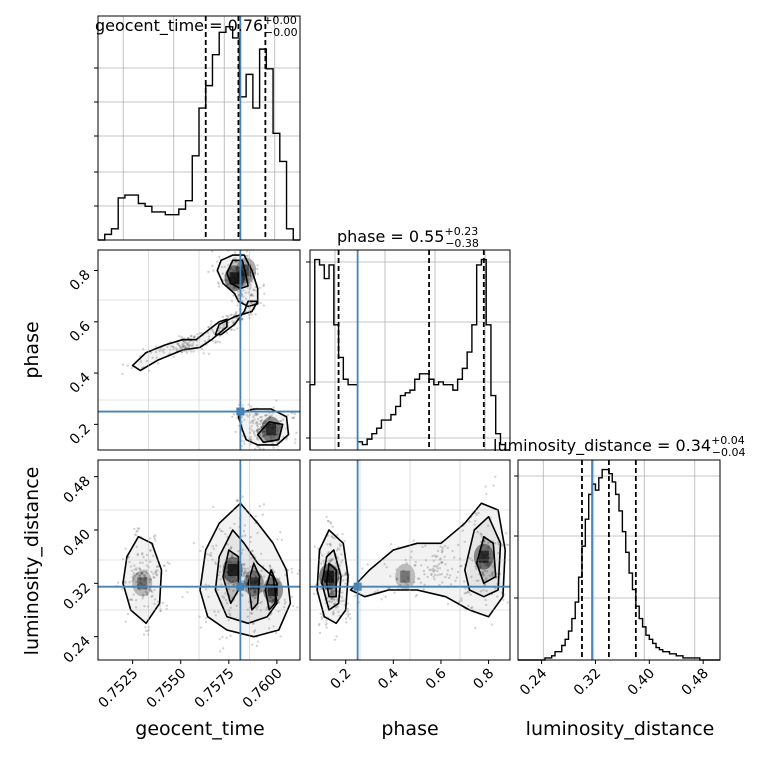 The width and height of the screenshot is (760, 760). Describe the element at coordinates (357, 586) in the screenshot. I see `truth-marker` at that location.